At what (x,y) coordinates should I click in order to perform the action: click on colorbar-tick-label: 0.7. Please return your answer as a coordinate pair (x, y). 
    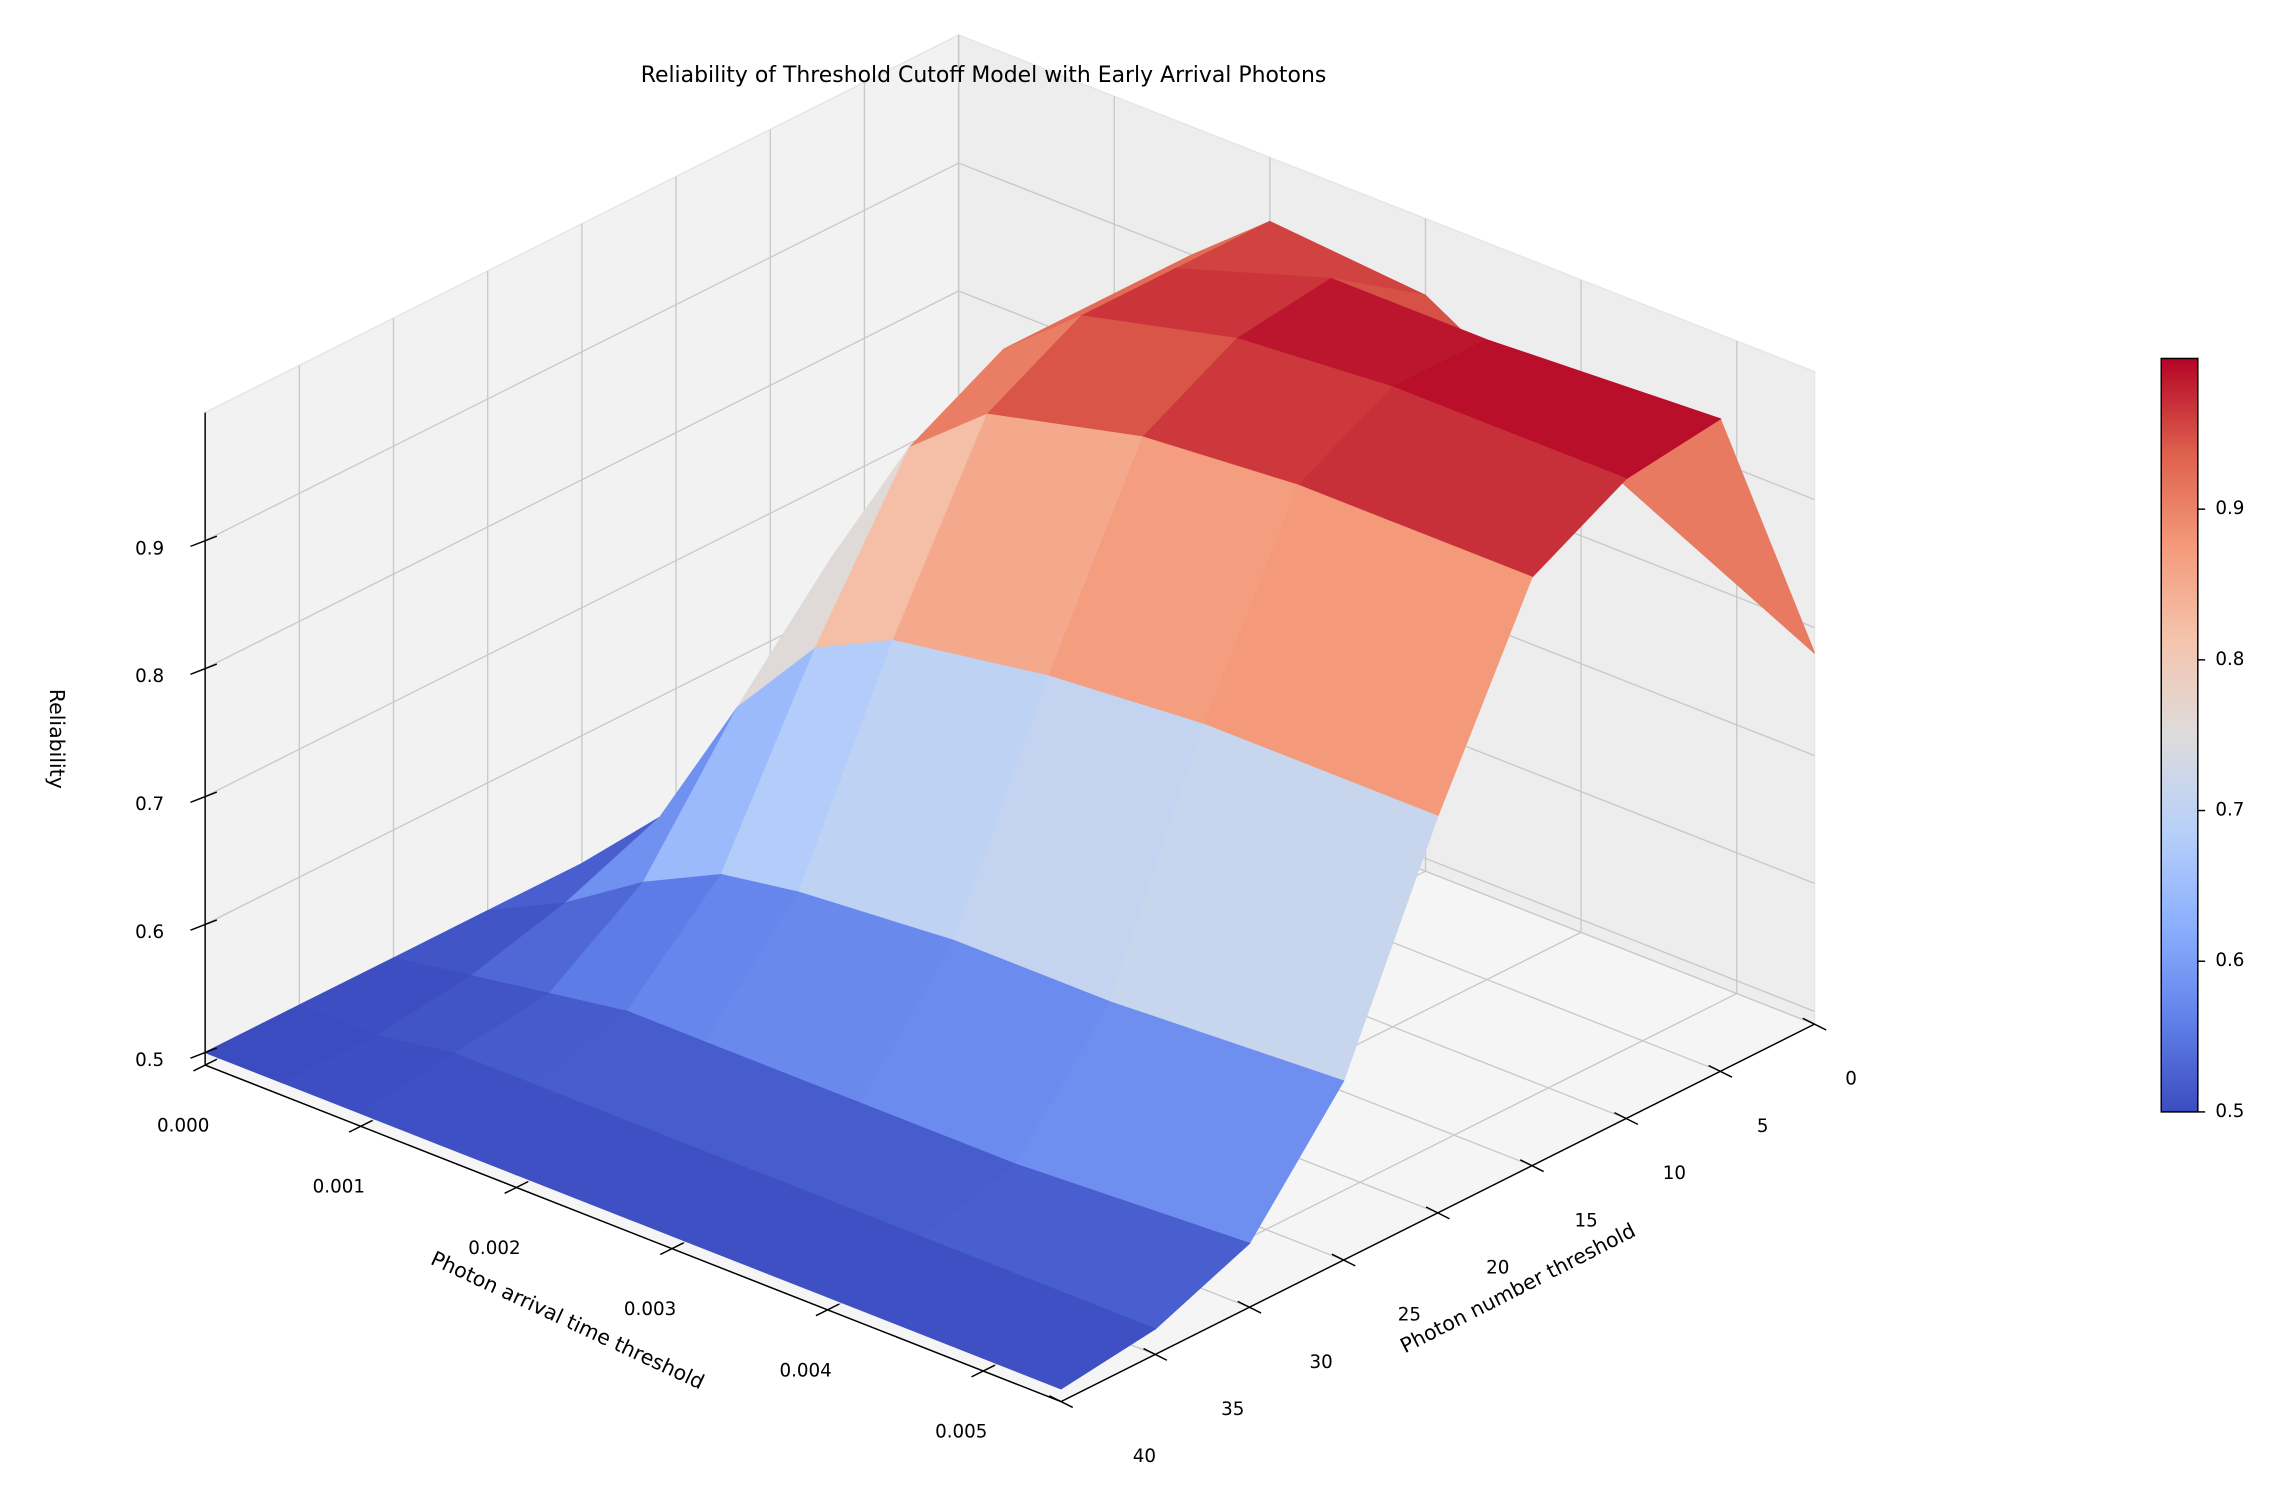
    Looking at the image, I should click on (2229, 810).